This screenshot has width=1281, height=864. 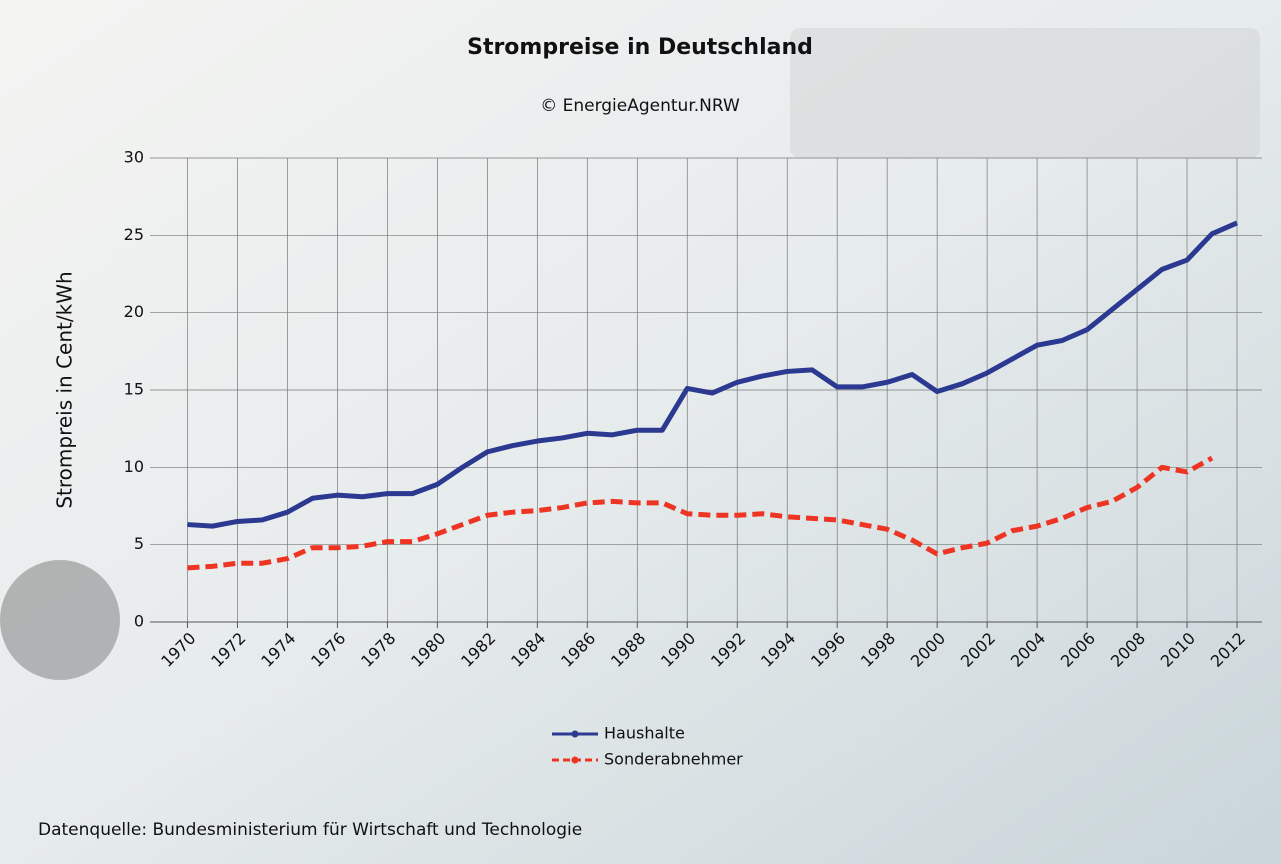 What do you see at coordinates (134, 311) in the screenshot?
I see `y-tick-label: 20` at bounding box center [134, 311].